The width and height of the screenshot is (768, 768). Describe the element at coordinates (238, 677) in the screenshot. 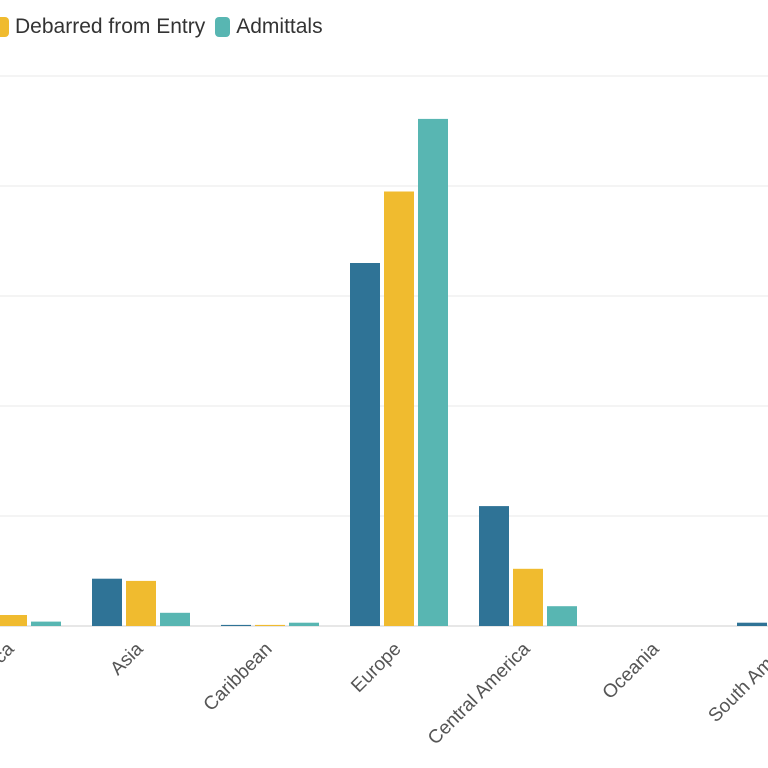

I see `x-tick-label: Caribbean` at that location.